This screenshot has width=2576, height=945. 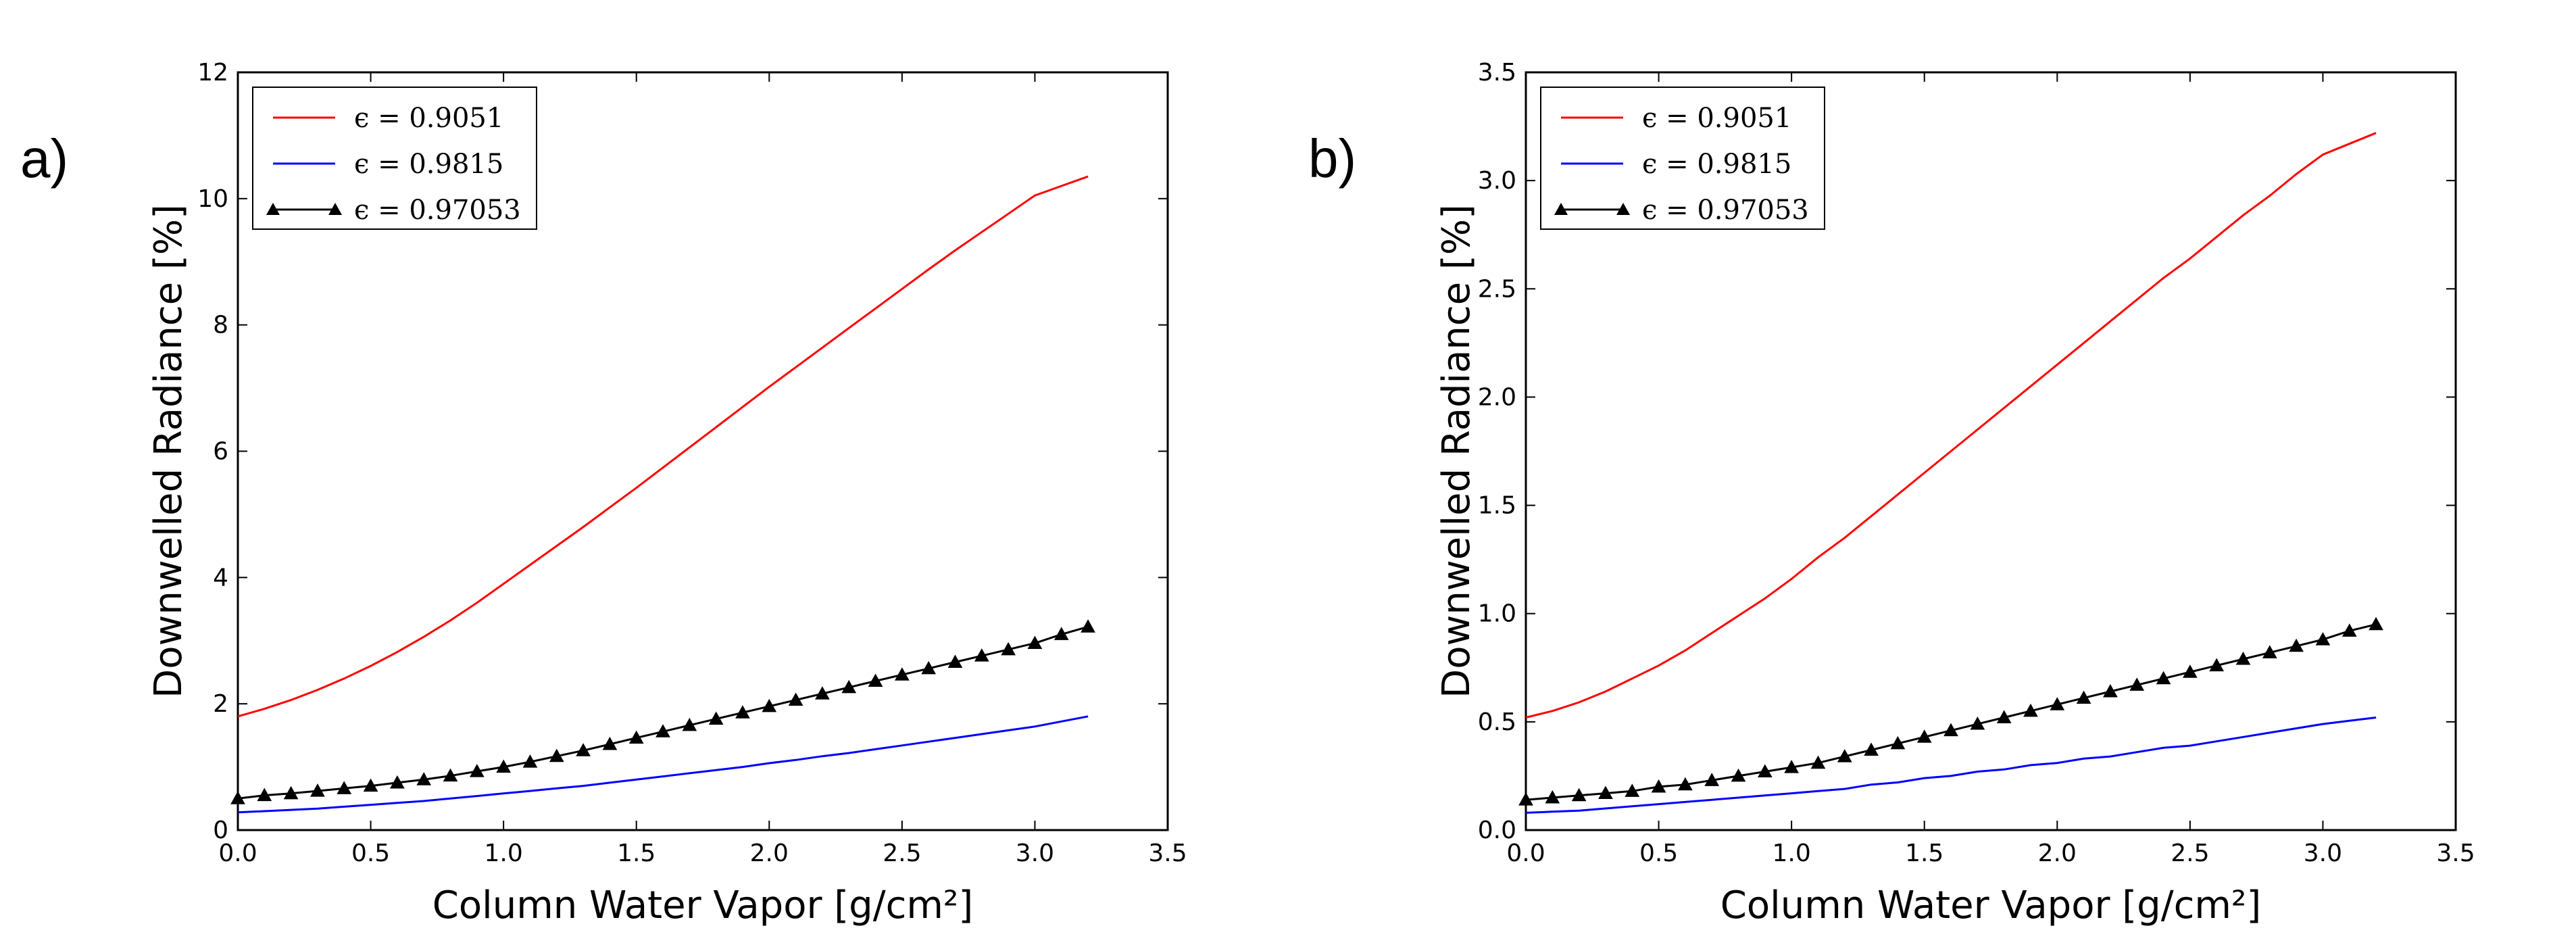 What do you see at coordinates (221, 325) in the screenshot?
I see `y-tick-label: 8` at bounding box center [221, 325].